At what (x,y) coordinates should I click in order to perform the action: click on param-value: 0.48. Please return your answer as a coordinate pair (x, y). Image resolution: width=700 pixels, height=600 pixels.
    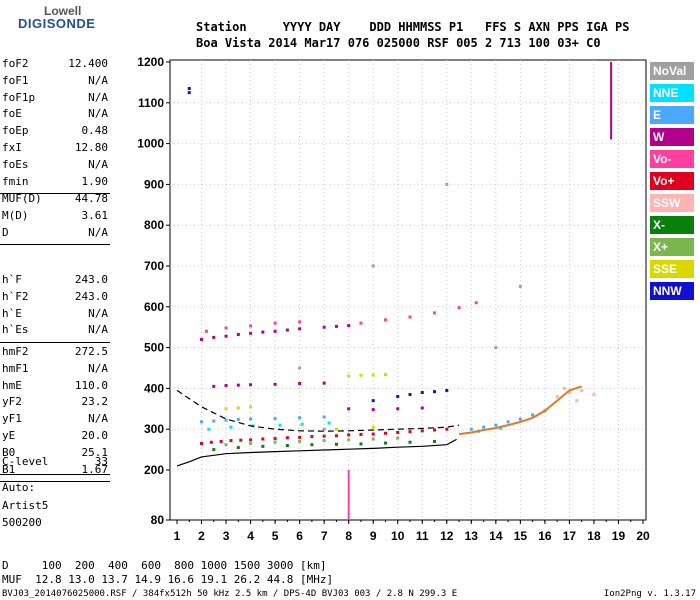
    Looking at the image, I should click on (95, 131).